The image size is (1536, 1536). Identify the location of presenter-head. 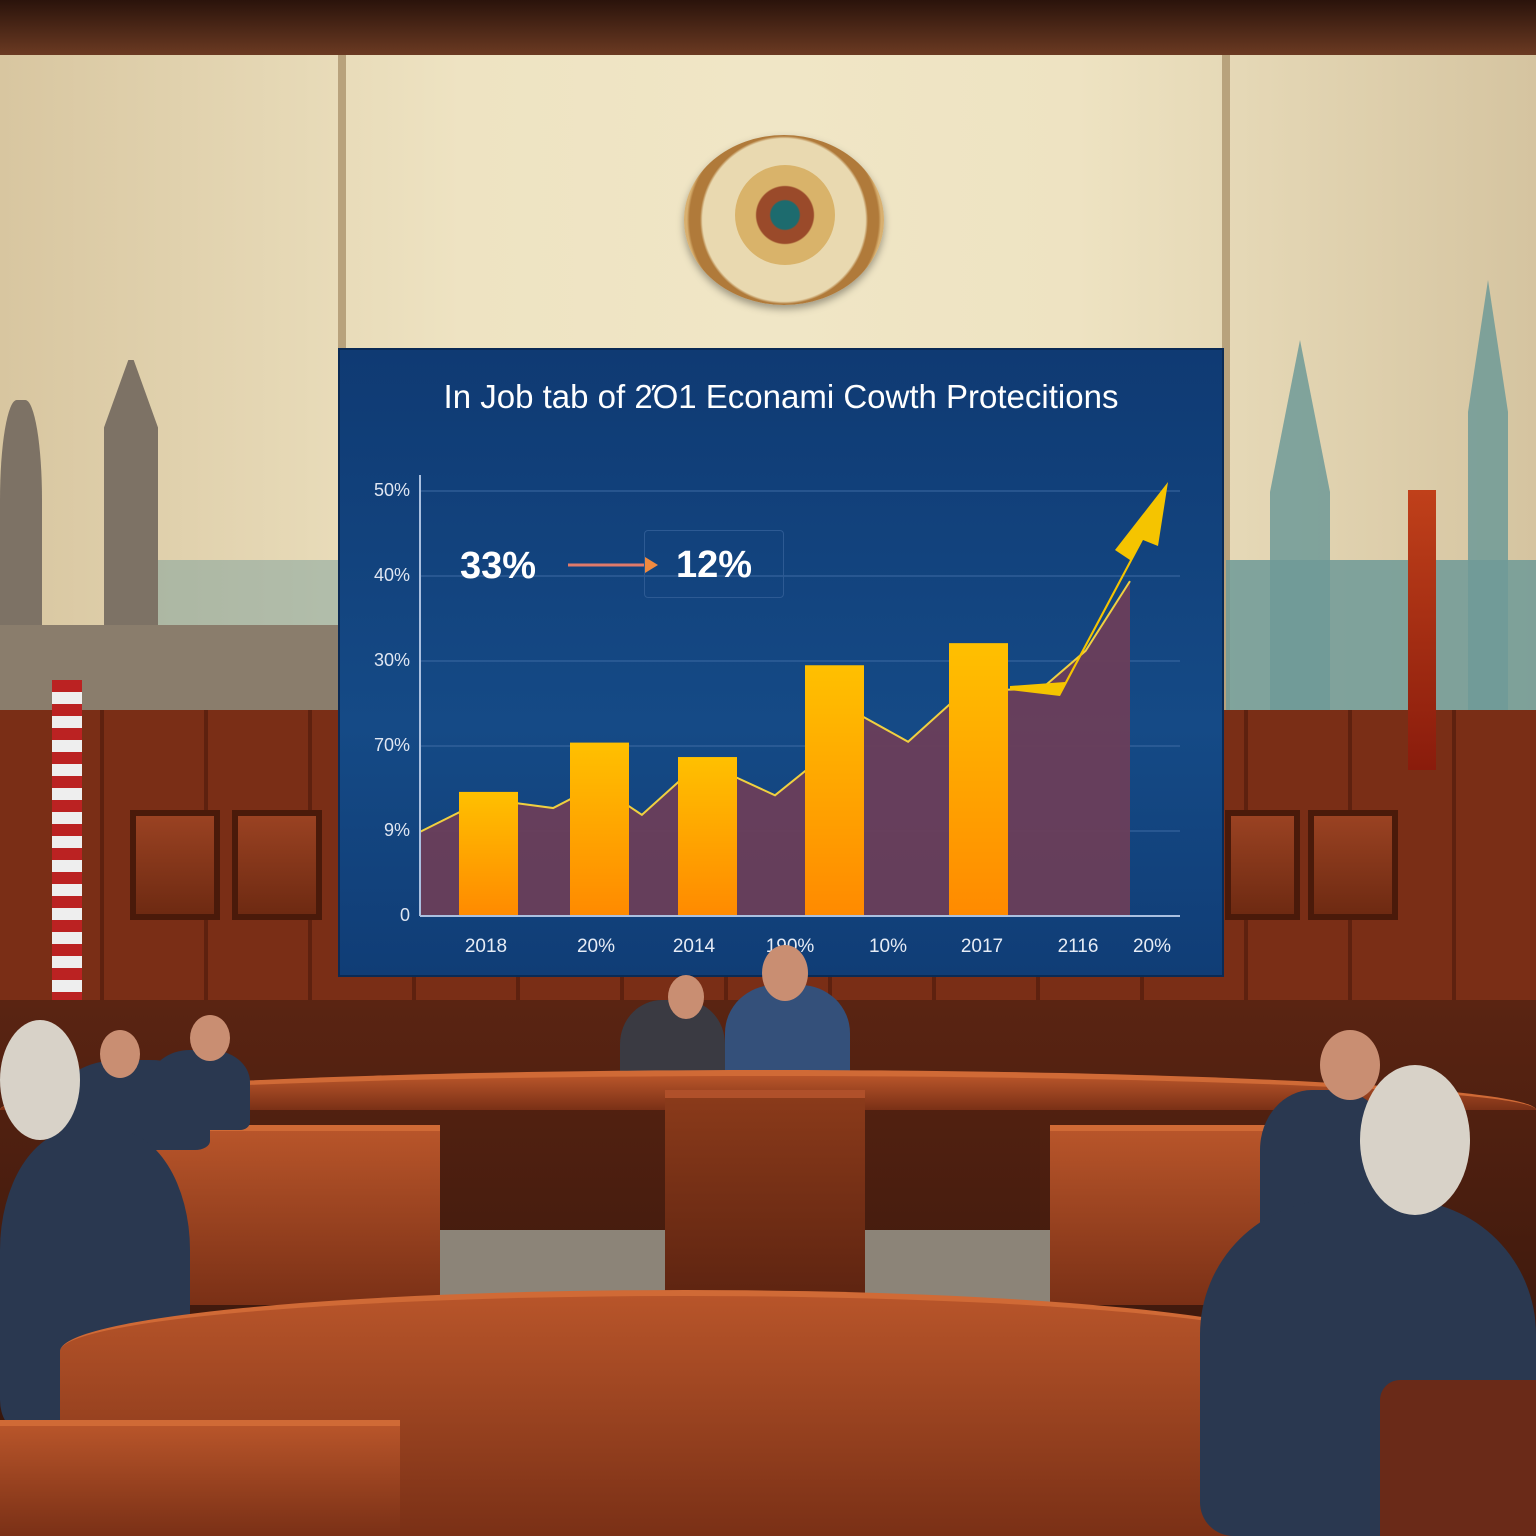
(686, 997).